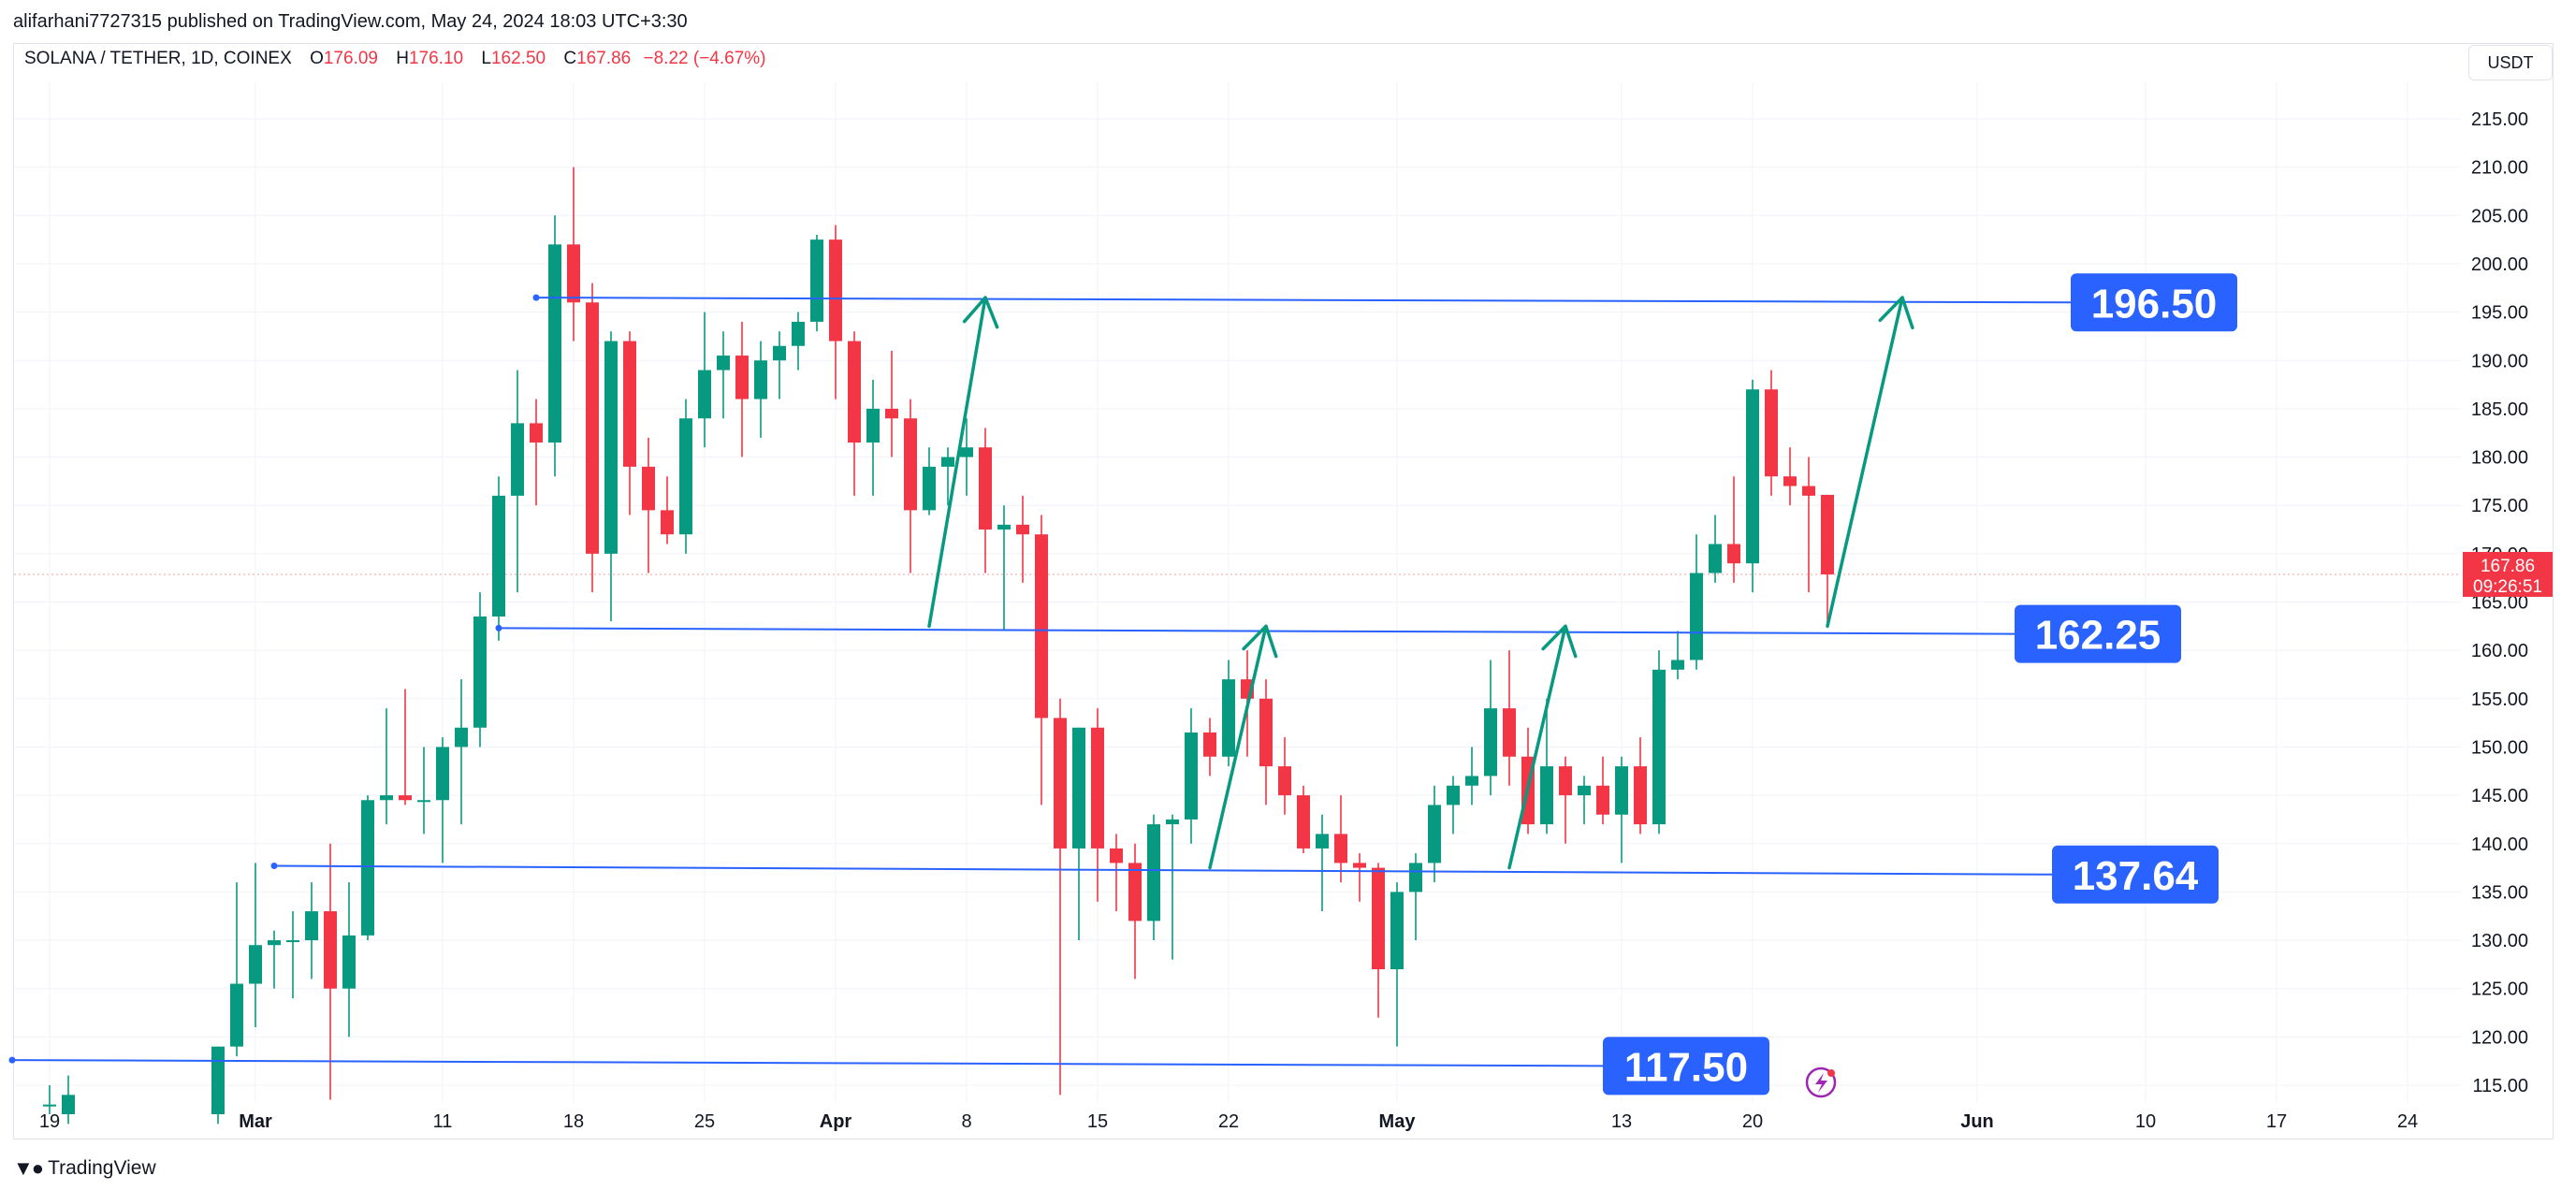 This screenshot has height=1190, width=2576. I want to click on x-tick-label: 8, so click(966, 1121).